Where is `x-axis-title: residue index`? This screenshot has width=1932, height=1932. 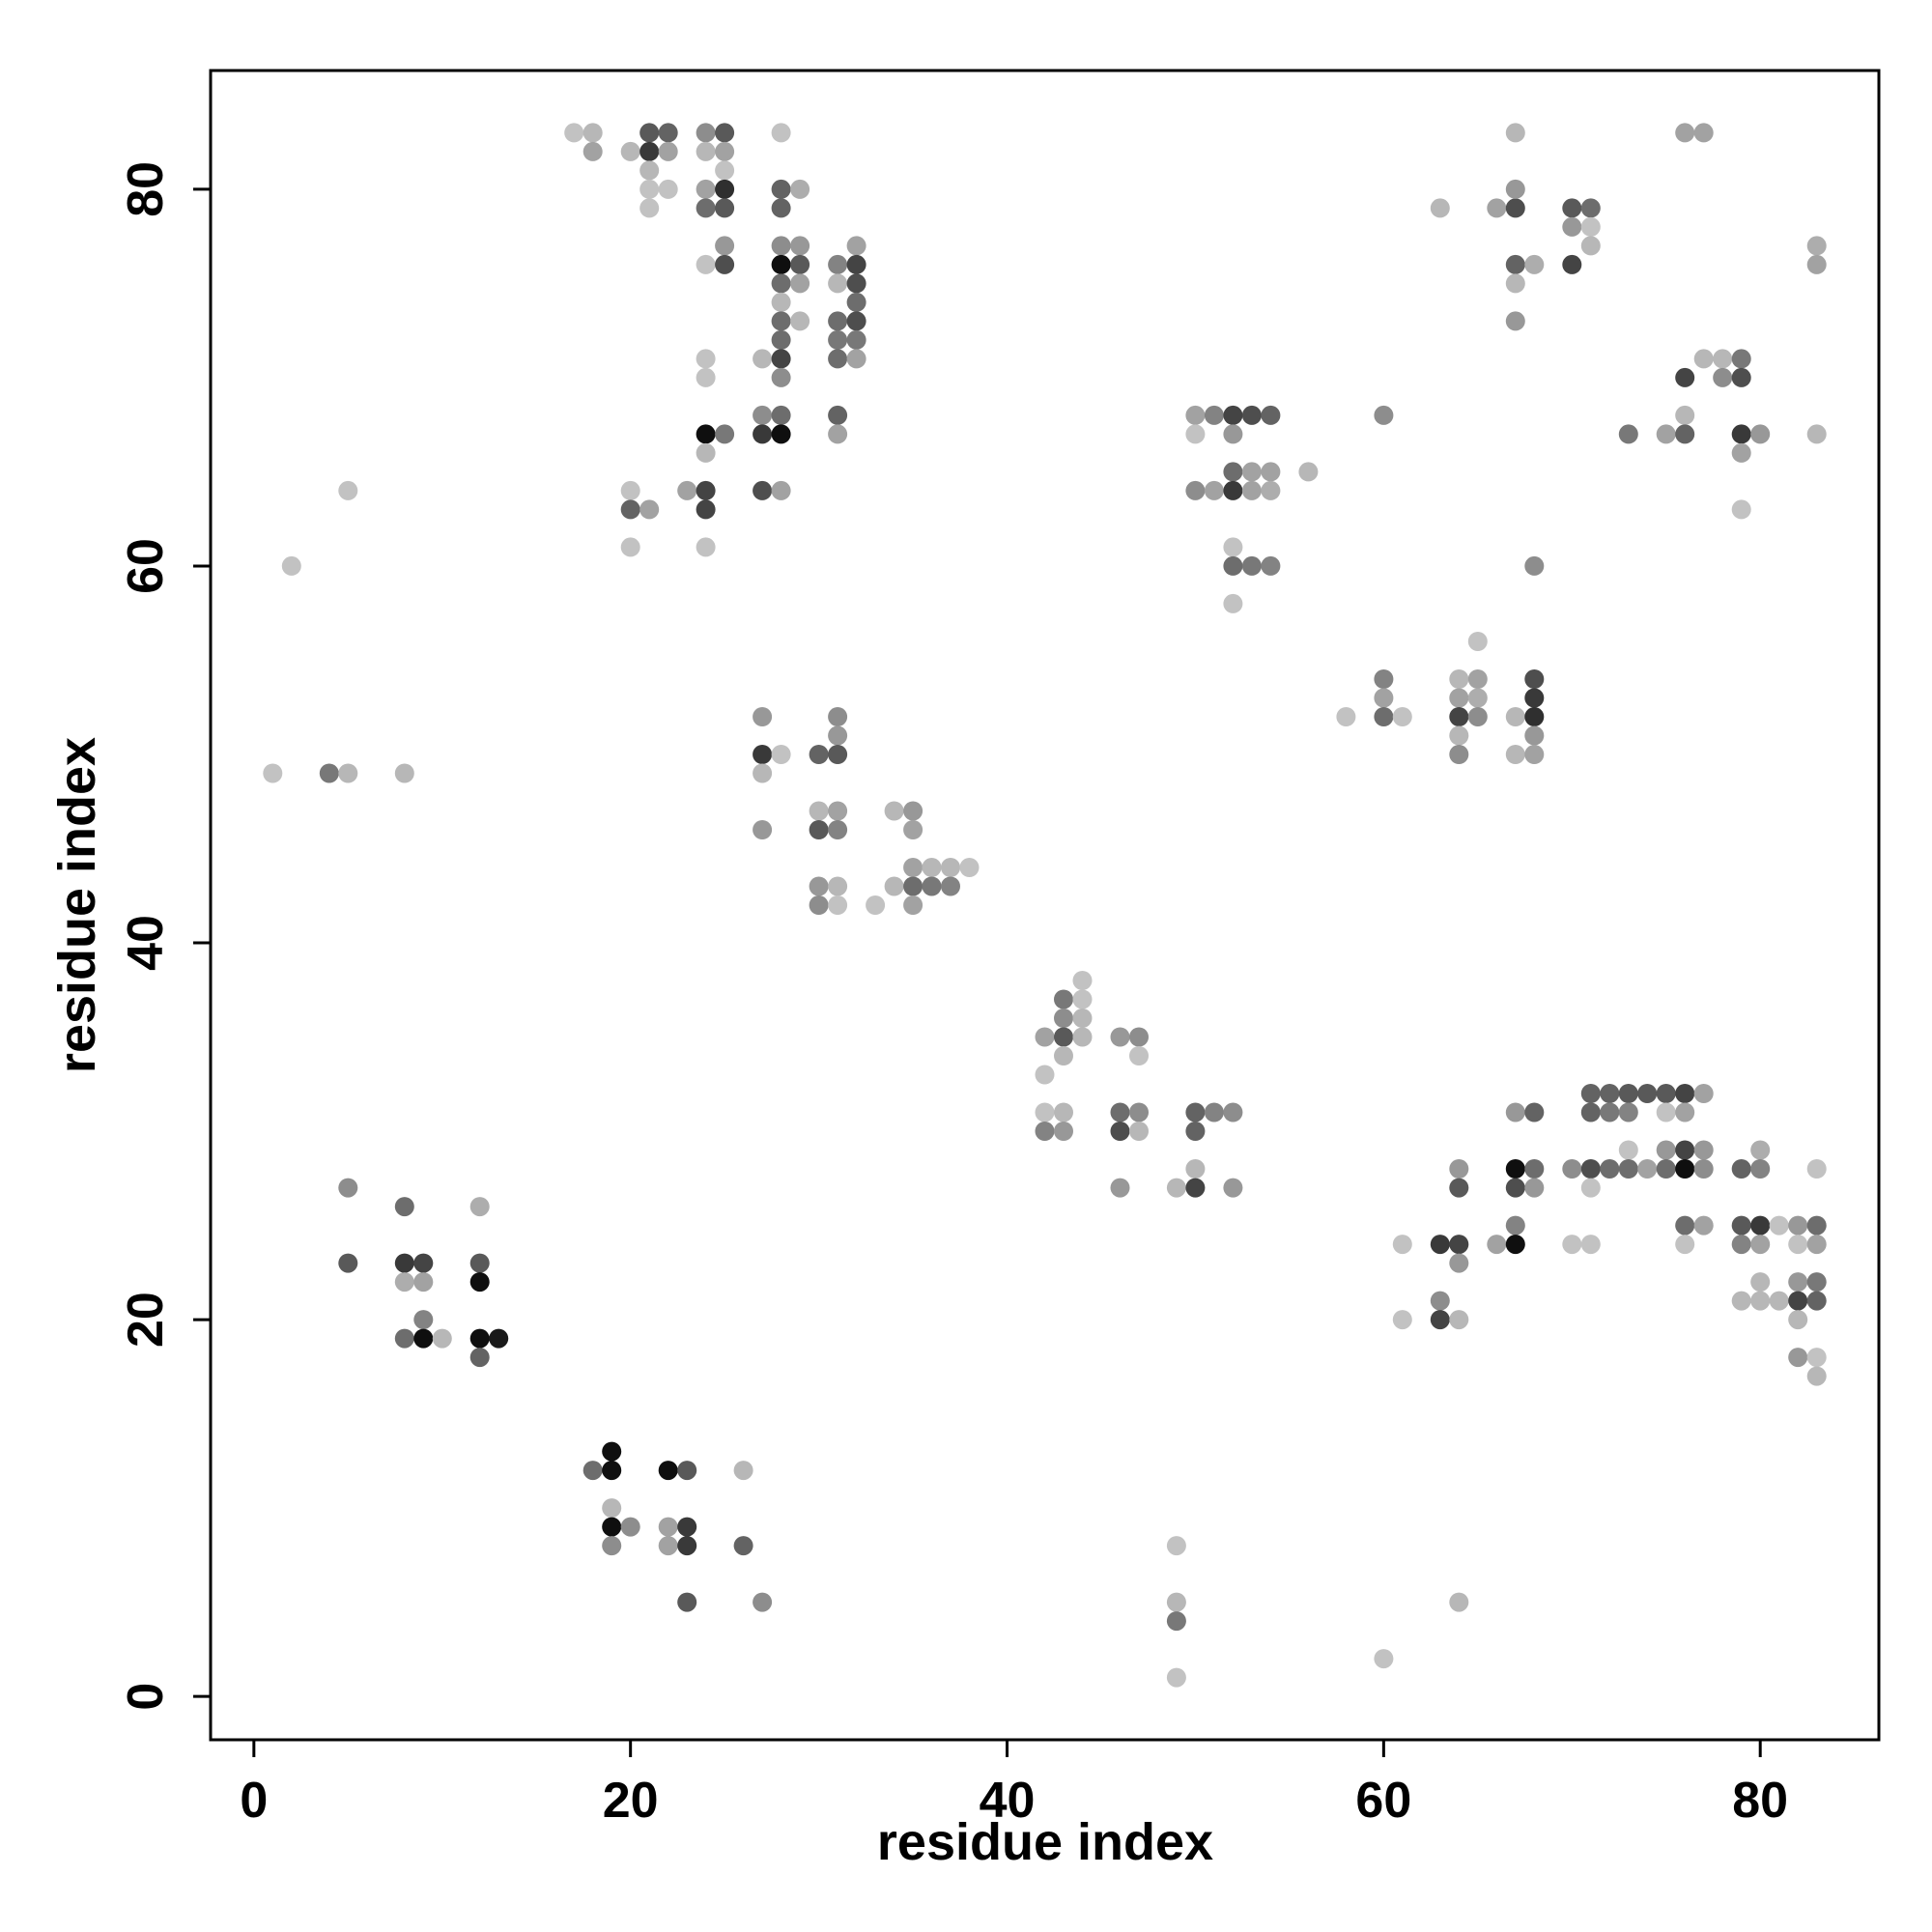 x-axis-title: residue index is located at coordinates (1045, 1842).